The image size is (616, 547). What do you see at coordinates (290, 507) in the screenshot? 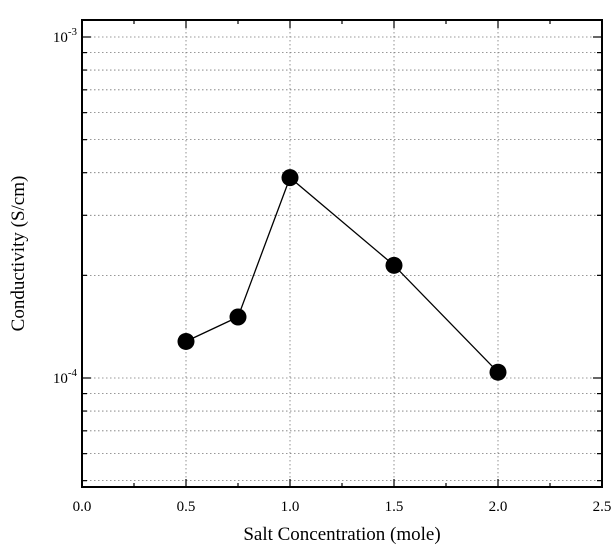
I see `x-tick-label: 1.0` at bounding box center [290, 507].